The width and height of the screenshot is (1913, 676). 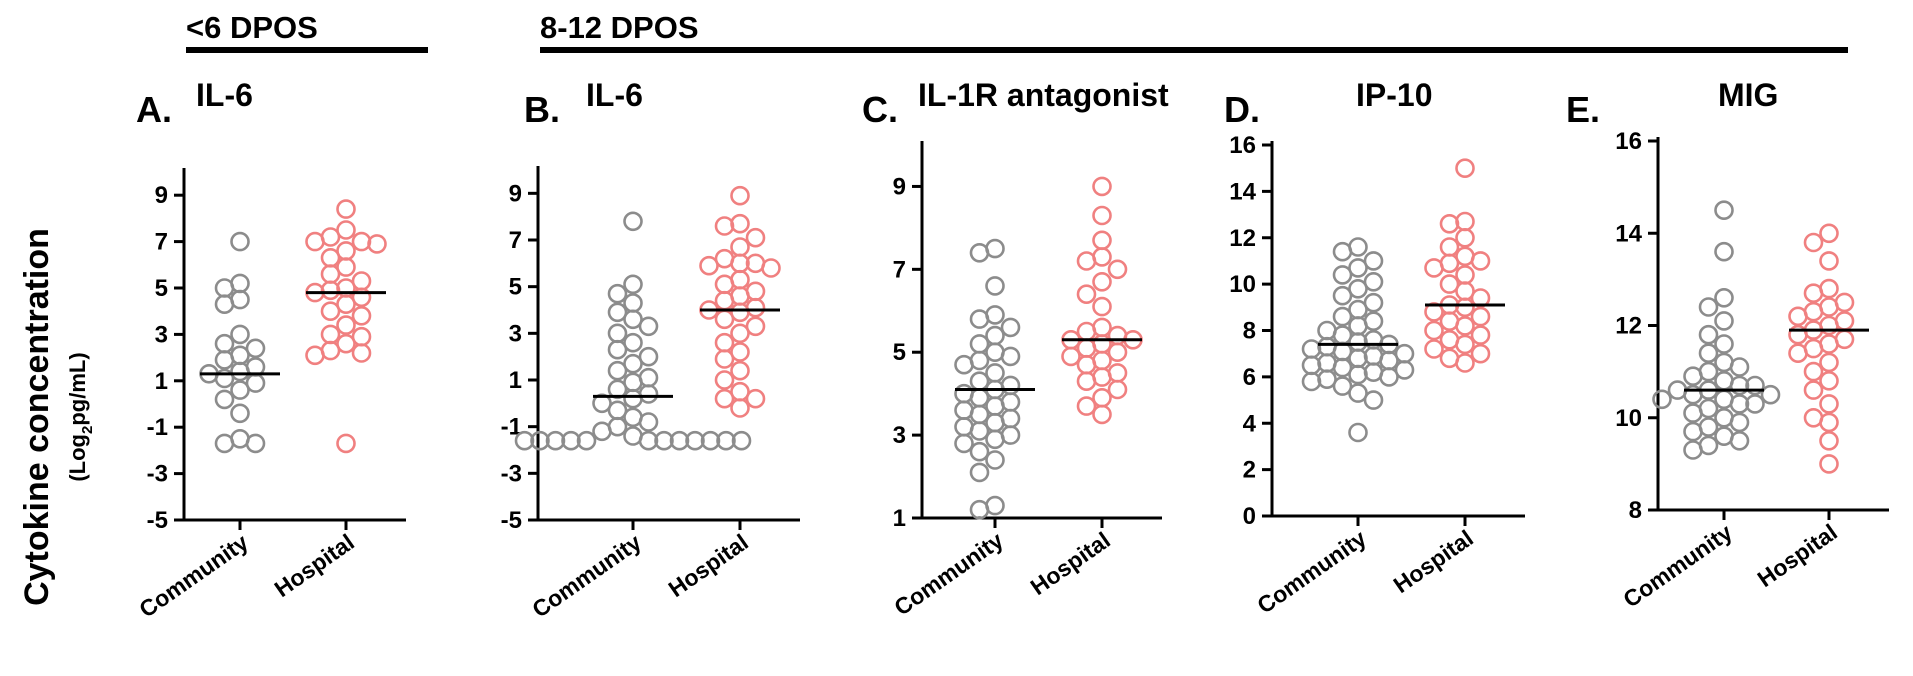 What do you see at coordinates (1635, 510) in the screenshot?
I see `y-tick-label: 8` at bounding box center [1635, 510].